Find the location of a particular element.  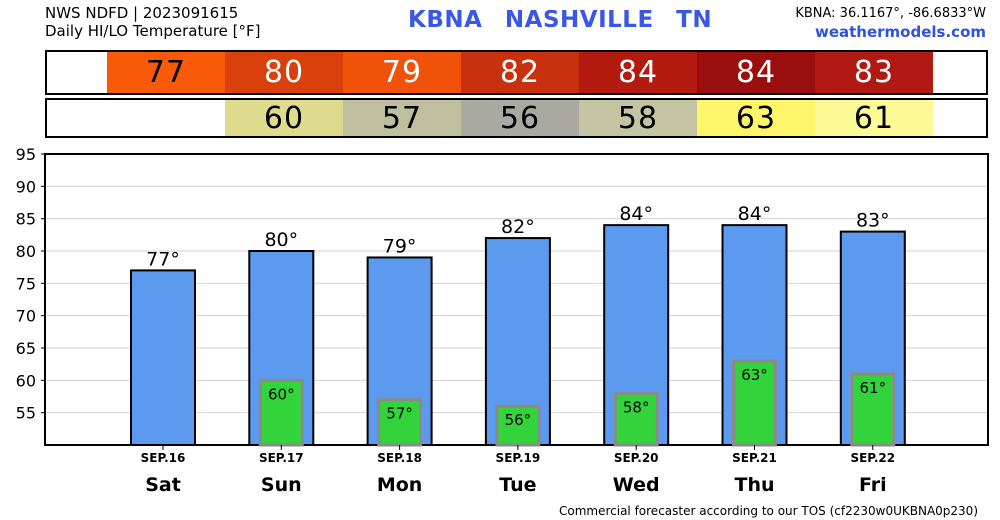

low-temp-cell: 56 is located at coordinates (520, 118).